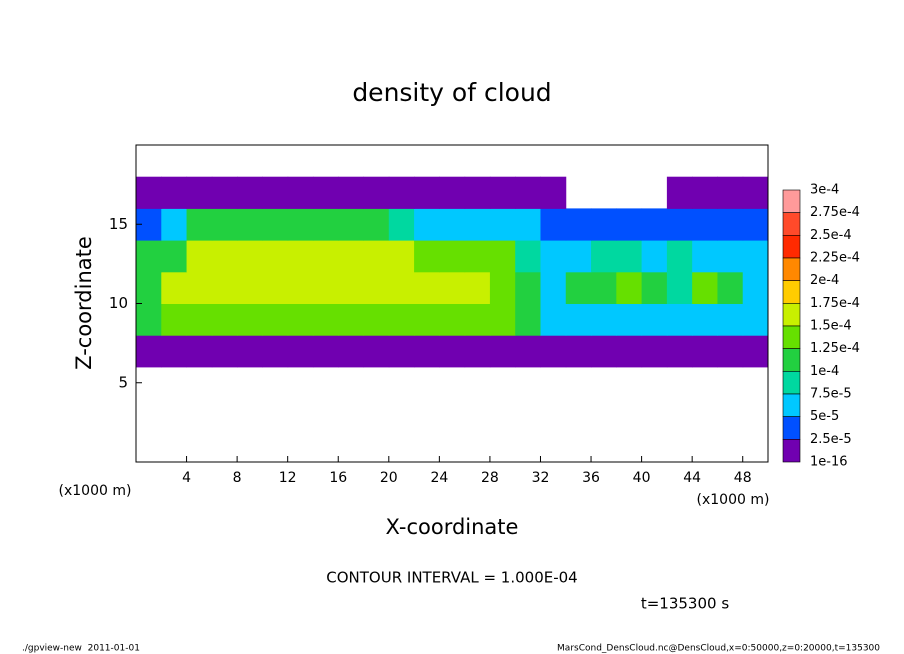  Describe the element at coordinates (591, 478) in the screenshot. I see `x-tick-label: 36` at that location.